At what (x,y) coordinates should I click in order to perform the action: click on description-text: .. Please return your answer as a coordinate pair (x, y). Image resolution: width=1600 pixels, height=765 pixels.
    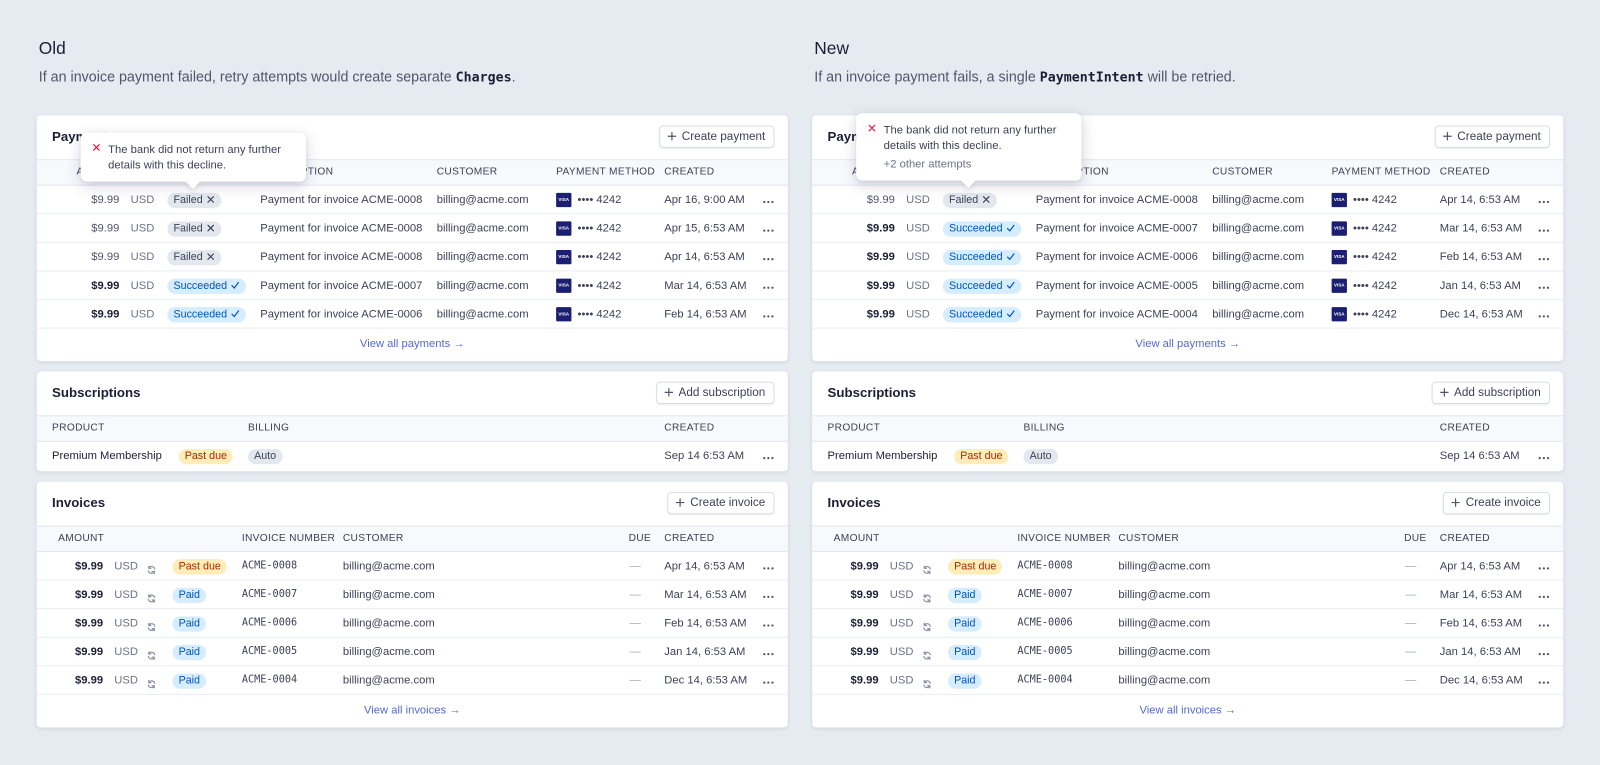
    Looking at the image, I should click on (513, 76).